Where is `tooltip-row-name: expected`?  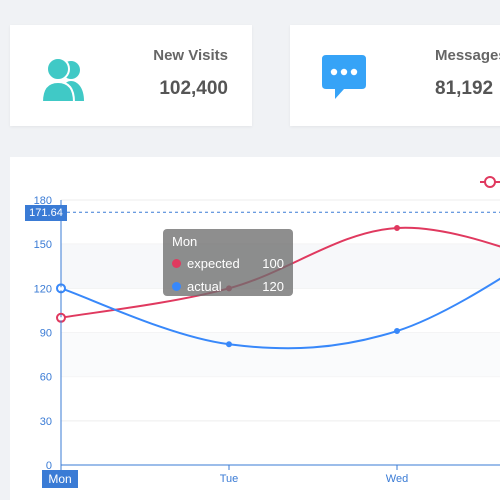 tooltip-row-name: expected is located at coordinates (213, 263).